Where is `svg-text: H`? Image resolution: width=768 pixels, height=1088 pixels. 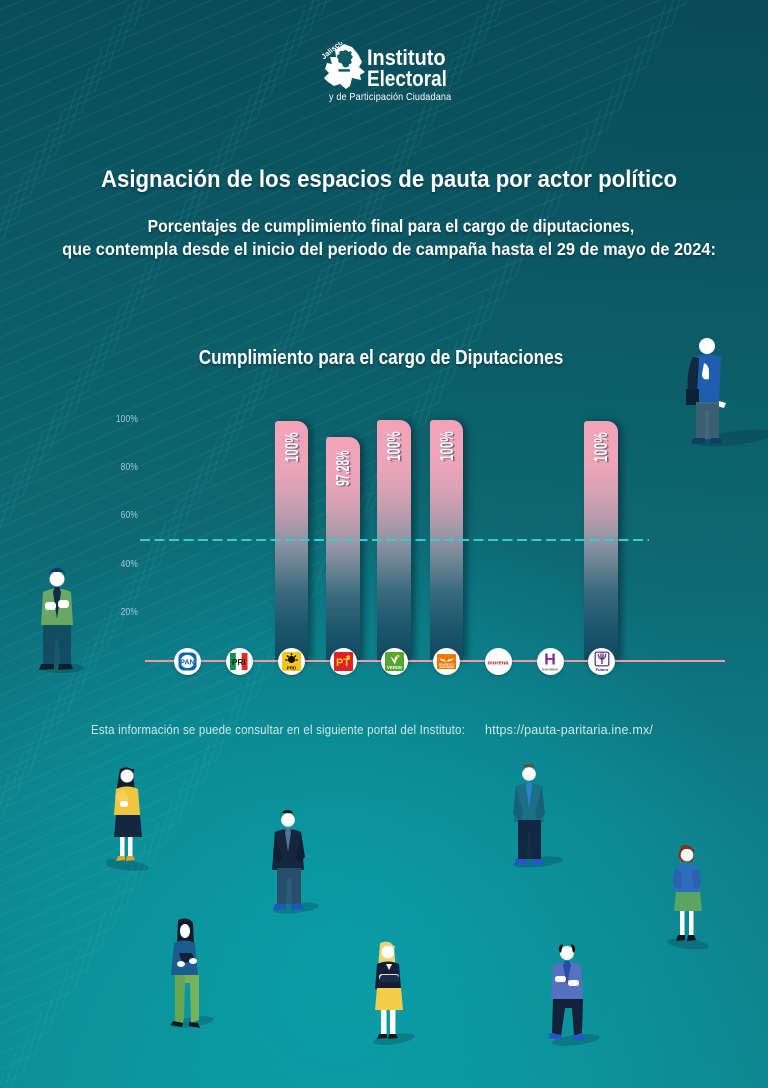 svg-text: H is located at coordinates (550, 660).